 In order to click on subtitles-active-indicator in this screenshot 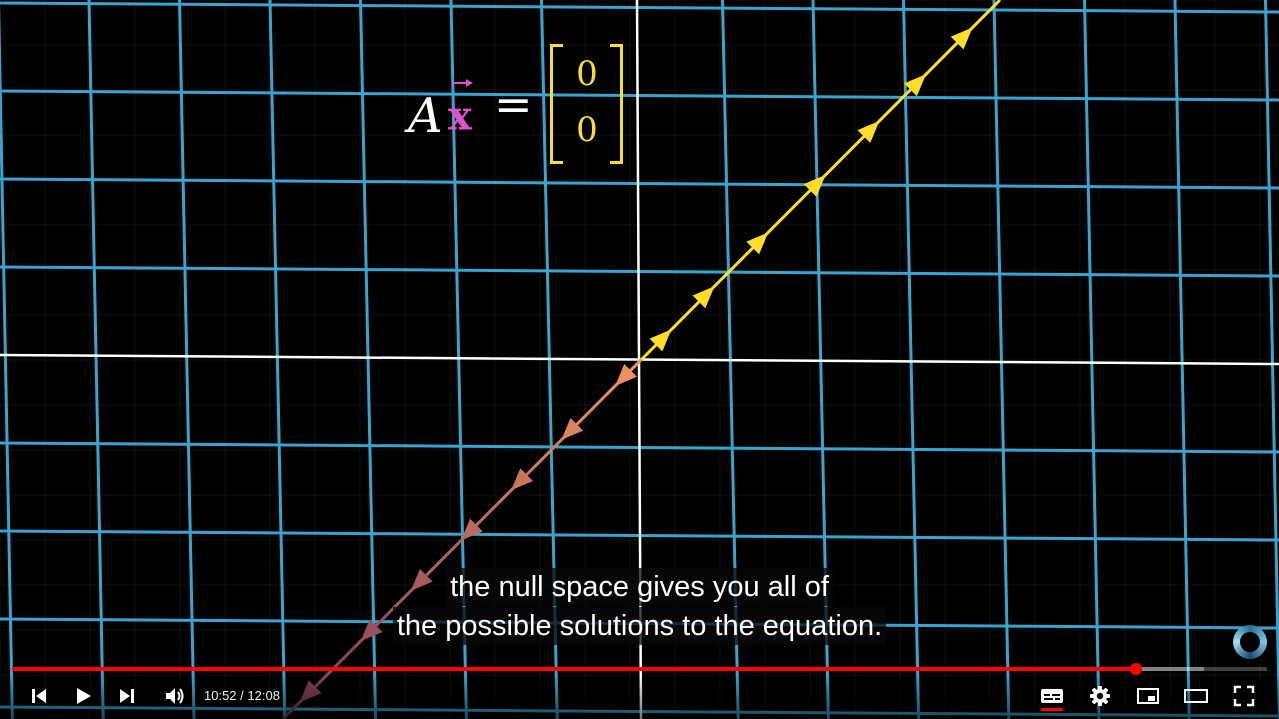, I will do `click(1052, 709)`.